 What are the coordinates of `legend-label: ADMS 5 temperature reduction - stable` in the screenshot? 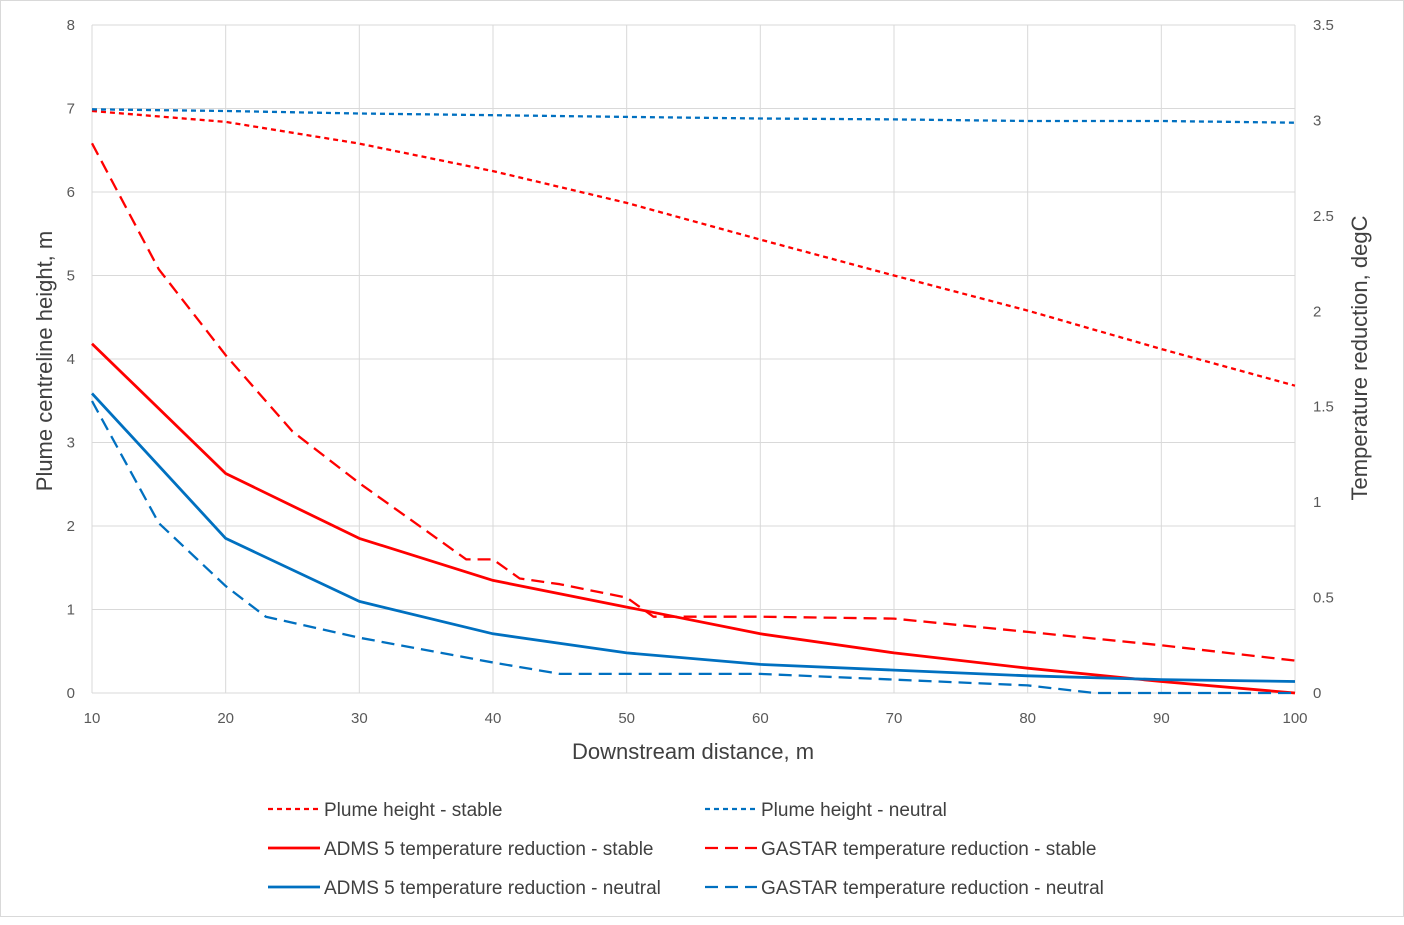 It's located at (489, 849).